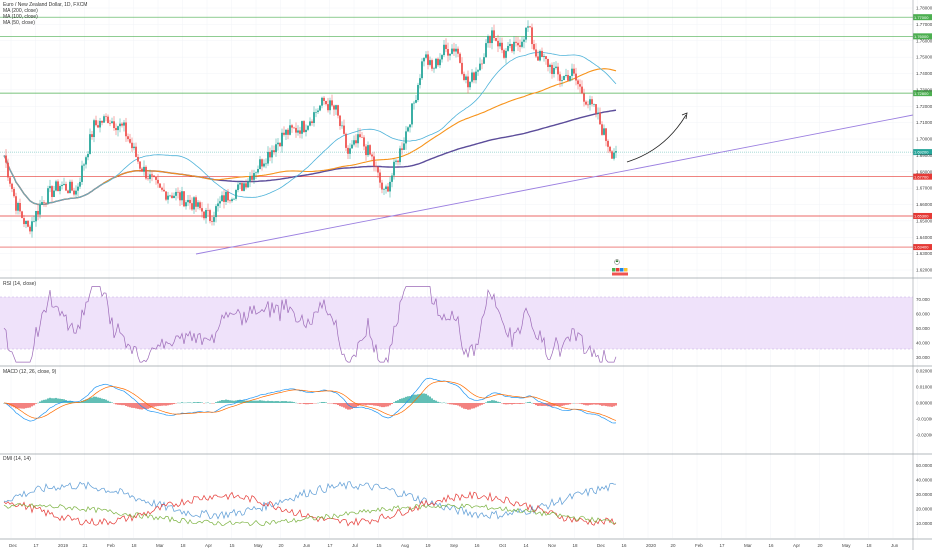 The image size is (932, 550). I want to click on time-tick-label: 18, so click(576, 545).